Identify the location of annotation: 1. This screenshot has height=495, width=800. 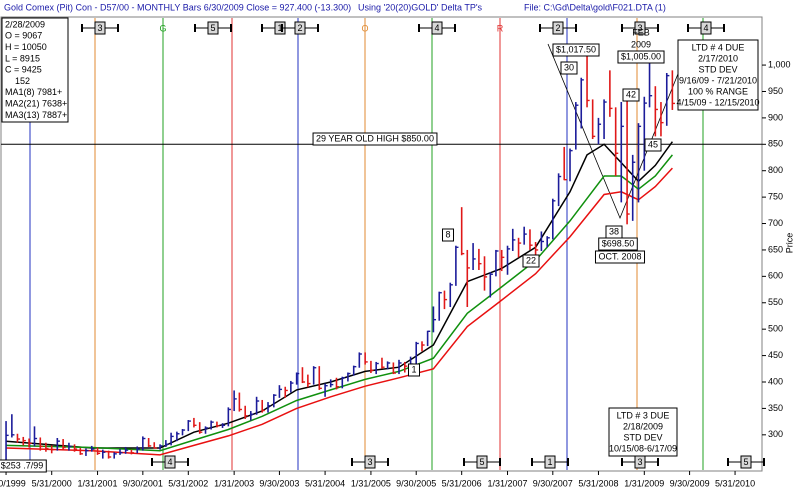
(413, 369).